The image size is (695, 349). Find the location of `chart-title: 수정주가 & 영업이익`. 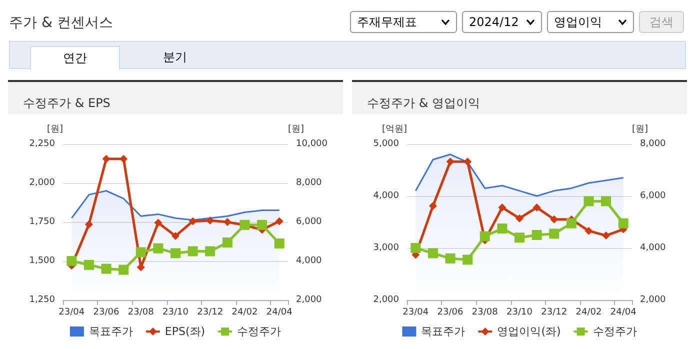

chart-title: 수정주가 & 영업이익 is located at coordinates (423, 103).